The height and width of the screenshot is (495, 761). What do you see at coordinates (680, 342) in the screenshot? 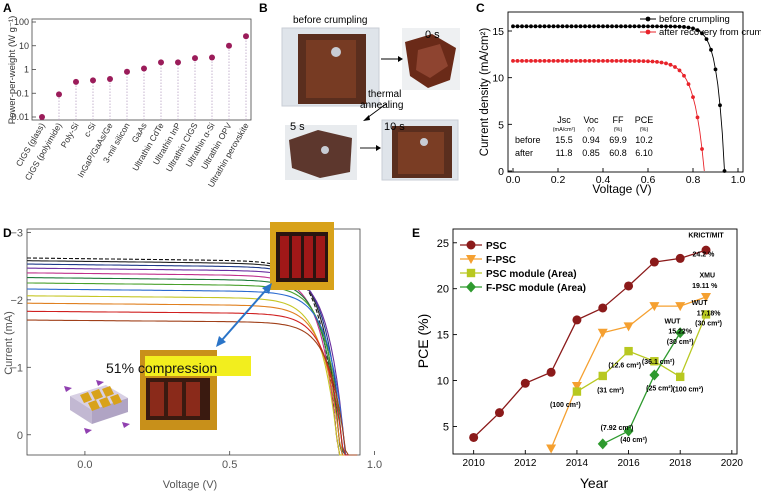
I see `e-annotation: (30 cm²)` at bounding box center [680, 342].